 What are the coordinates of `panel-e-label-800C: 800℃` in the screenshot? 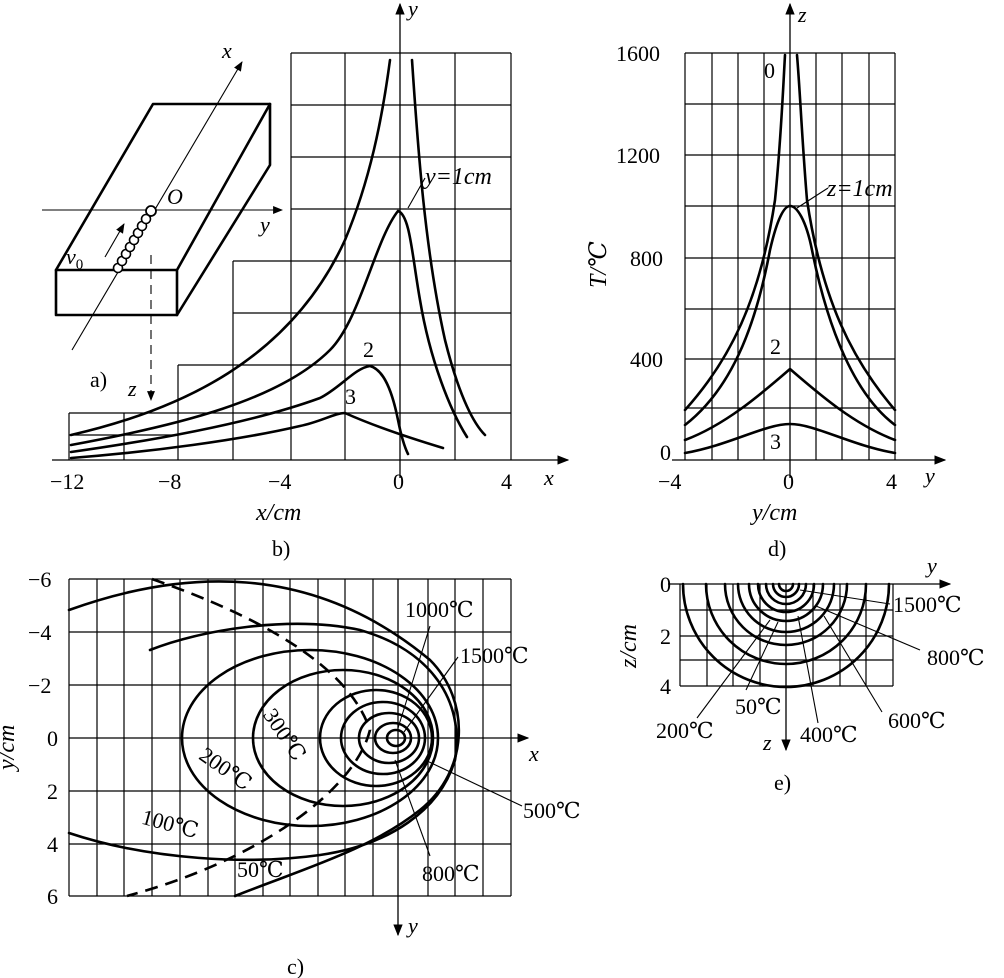 It's located at (956, 657).